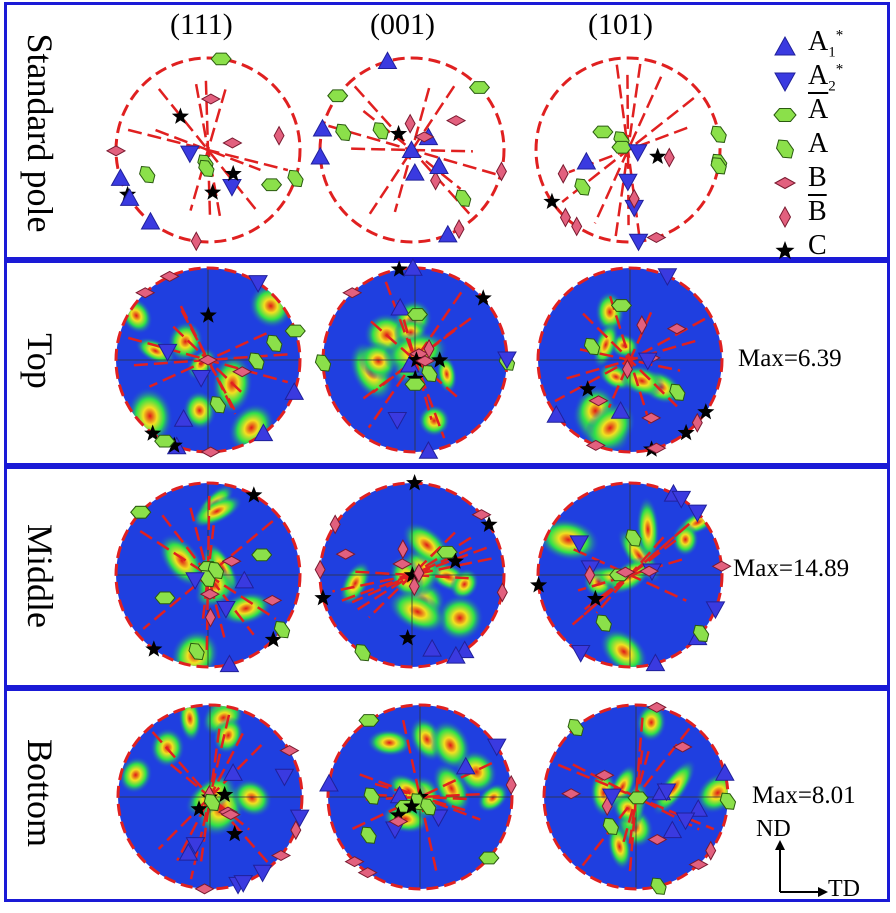 This screenshot has height=913, width=896. Describe the element at coordinates (785, 82) in the screenshot. I see `triangle-down-icon` at that location.